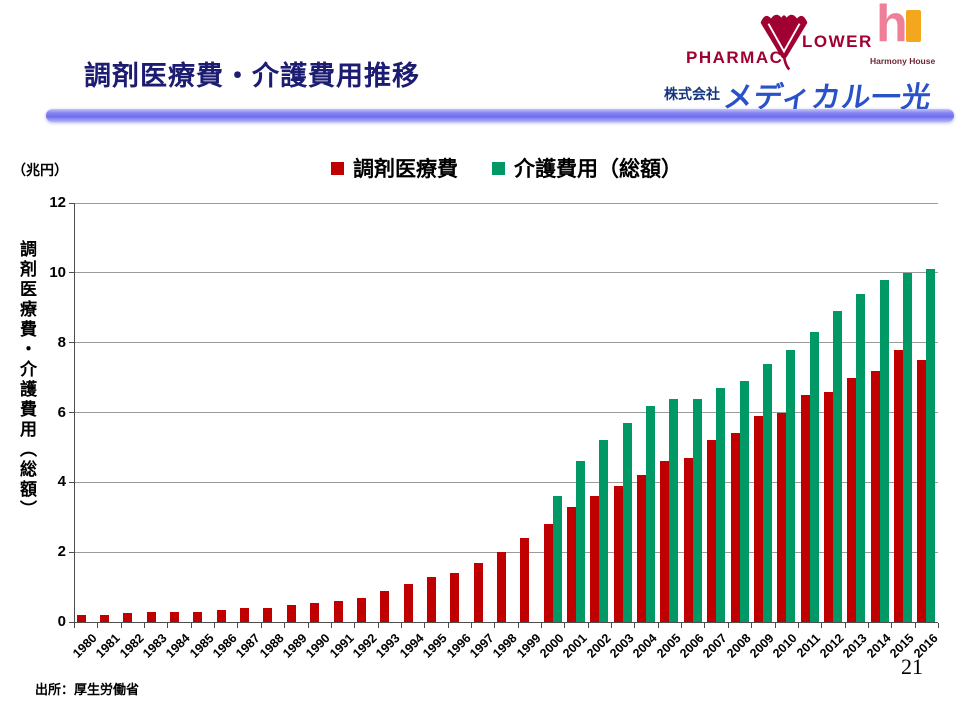  I want to click on dispensing-cost-bar-2012, so click(828, 506).